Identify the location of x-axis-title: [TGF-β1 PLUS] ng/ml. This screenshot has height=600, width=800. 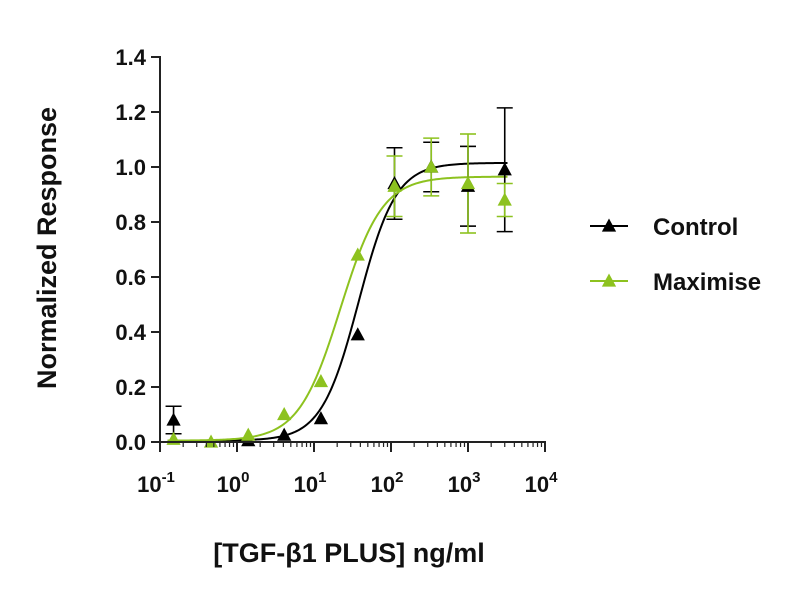
(348, 553).